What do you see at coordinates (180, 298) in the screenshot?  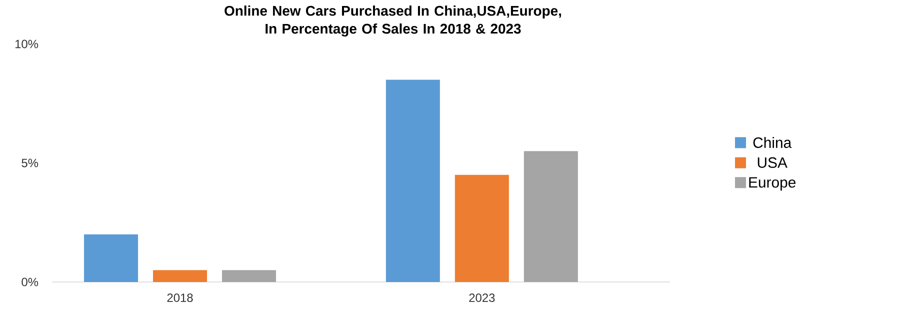 I see `x-tick-label: 2018` at bounding box center [180, 298].